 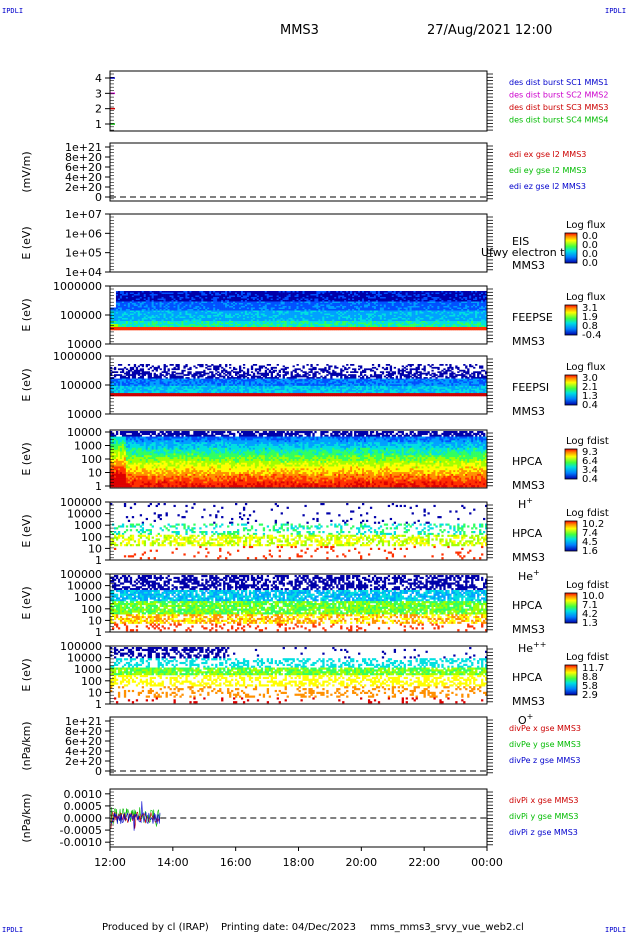 I want to click on panel-eis-frame, so click(x=298, y=243).